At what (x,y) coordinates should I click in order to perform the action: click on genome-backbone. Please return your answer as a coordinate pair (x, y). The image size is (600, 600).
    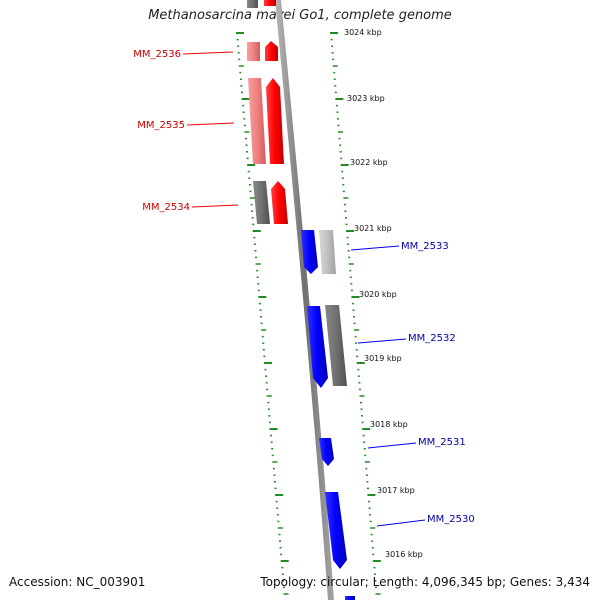
    Looking at the image, I should click on (304, 300).